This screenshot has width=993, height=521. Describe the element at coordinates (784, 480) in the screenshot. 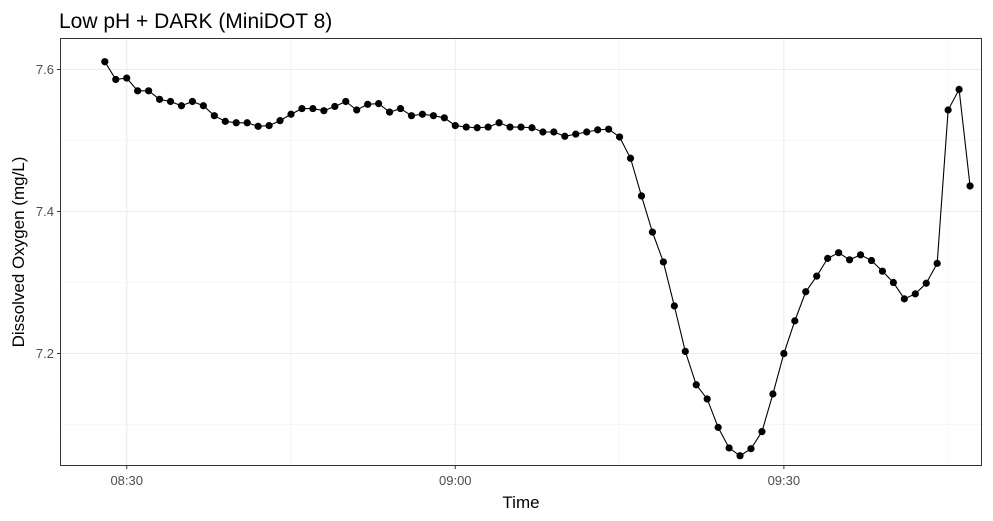

I see `x-tick-label: 09:30` at that location.